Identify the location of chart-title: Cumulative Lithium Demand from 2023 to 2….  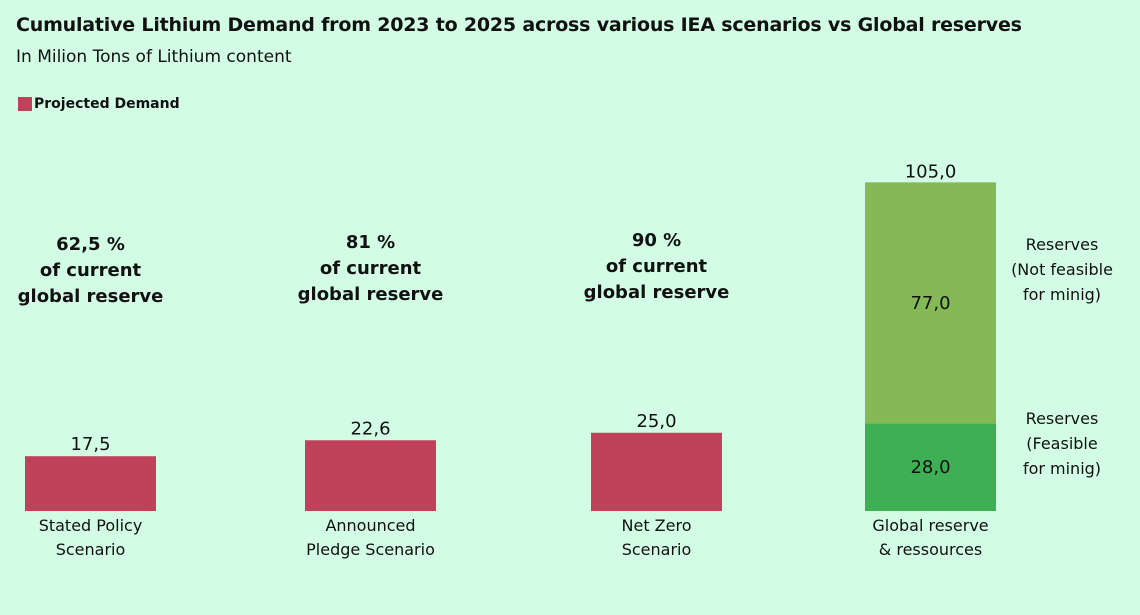
(519, 25).